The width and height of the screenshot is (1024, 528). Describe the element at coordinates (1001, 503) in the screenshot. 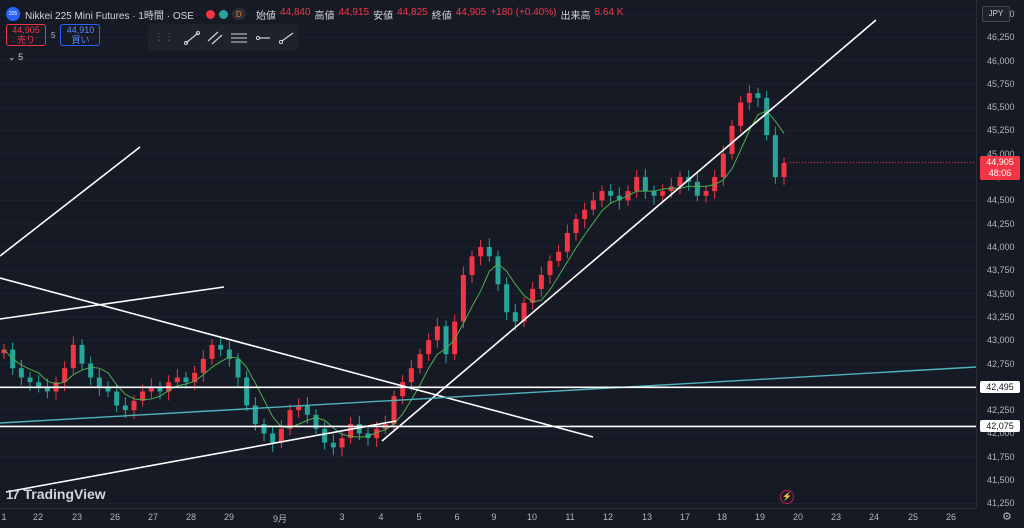

I see `price-tick-label: 41,250` at that location.